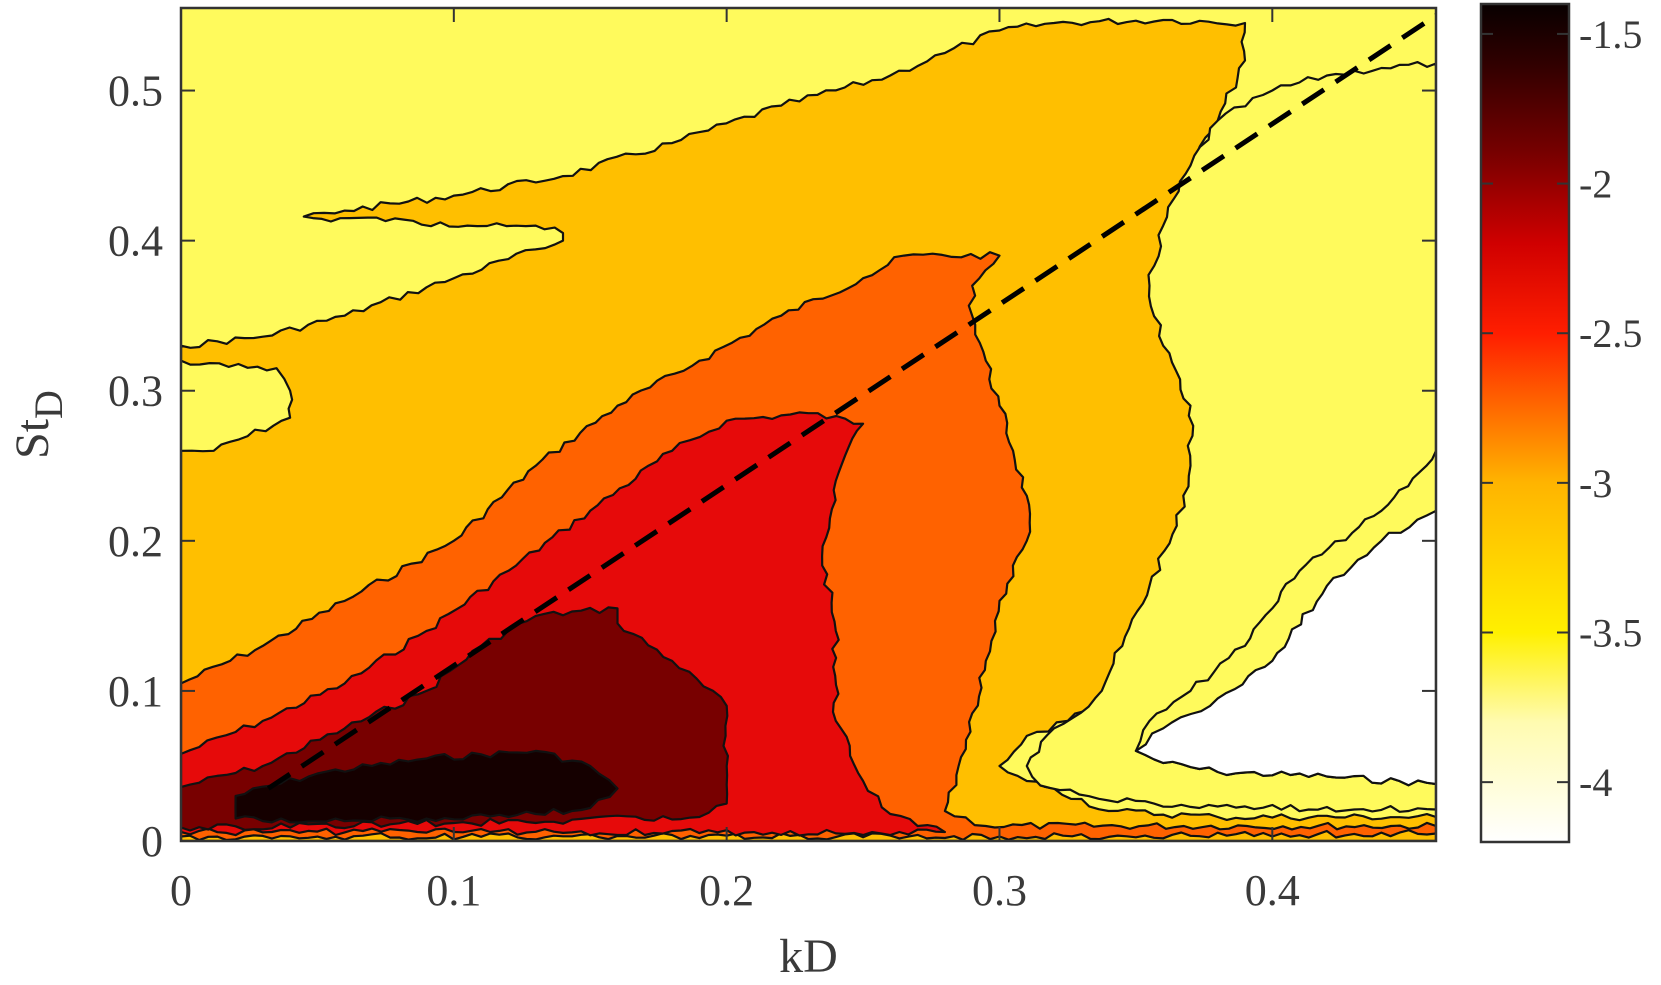 The height and width of the screenshot is (985, 1661). I want to click on colorbar-gradient, so click(1525, 423).